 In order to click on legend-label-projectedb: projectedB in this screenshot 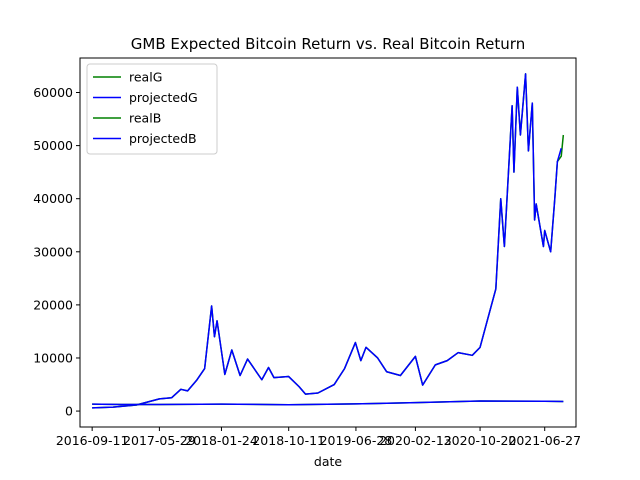, I will do `click(163, 138)`.